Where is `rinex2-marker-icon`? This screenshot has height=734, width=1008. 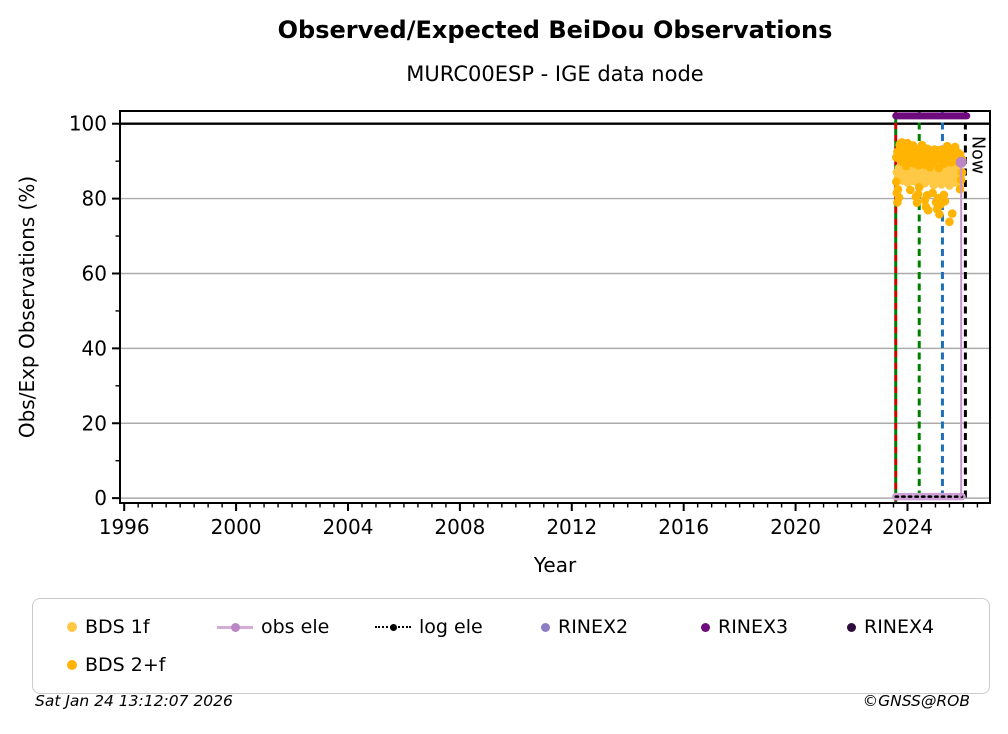 rinex2-marker-icon is located at coordinates (545, 627).